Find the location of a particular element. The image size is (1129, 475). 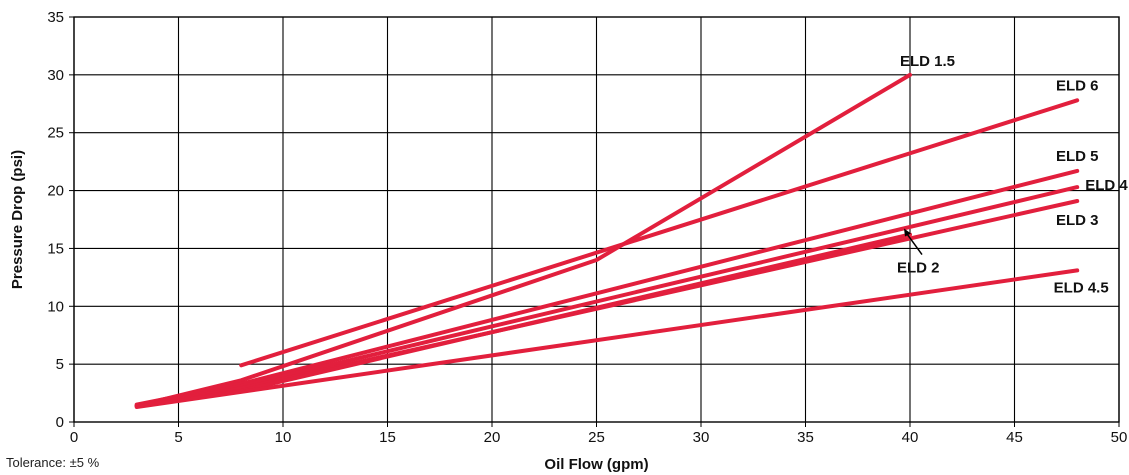

x-tick-label: 0 is located at coordinates (74, 437).